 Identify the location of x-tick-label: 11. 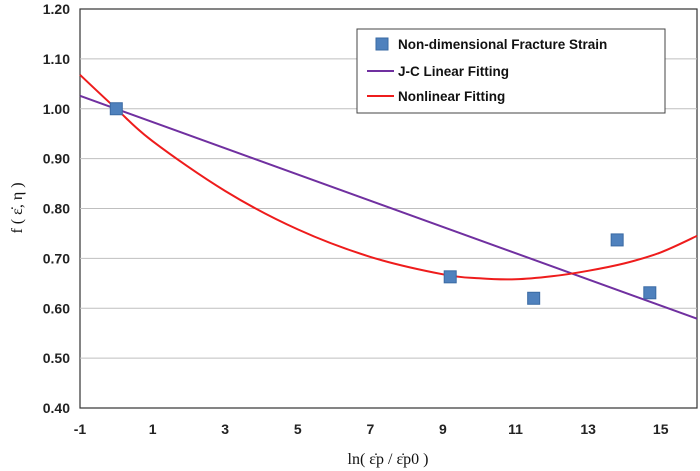
(515, 429).